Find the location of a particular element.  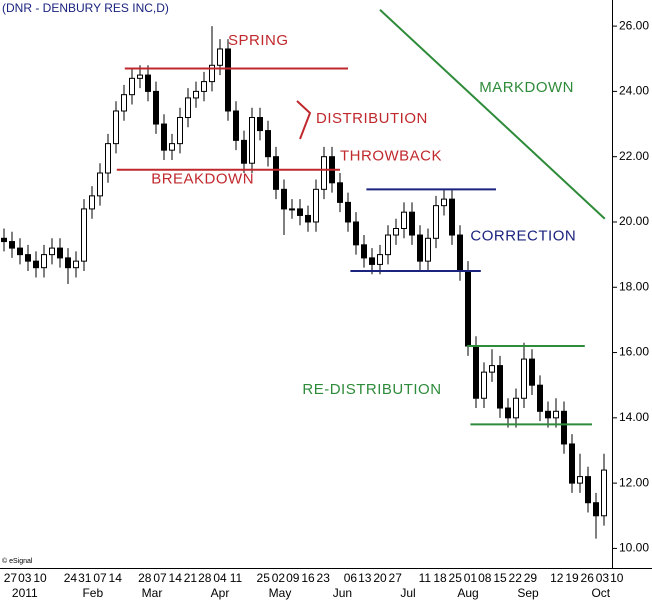

annotation: SPRING is located at coordinates (258, 40).